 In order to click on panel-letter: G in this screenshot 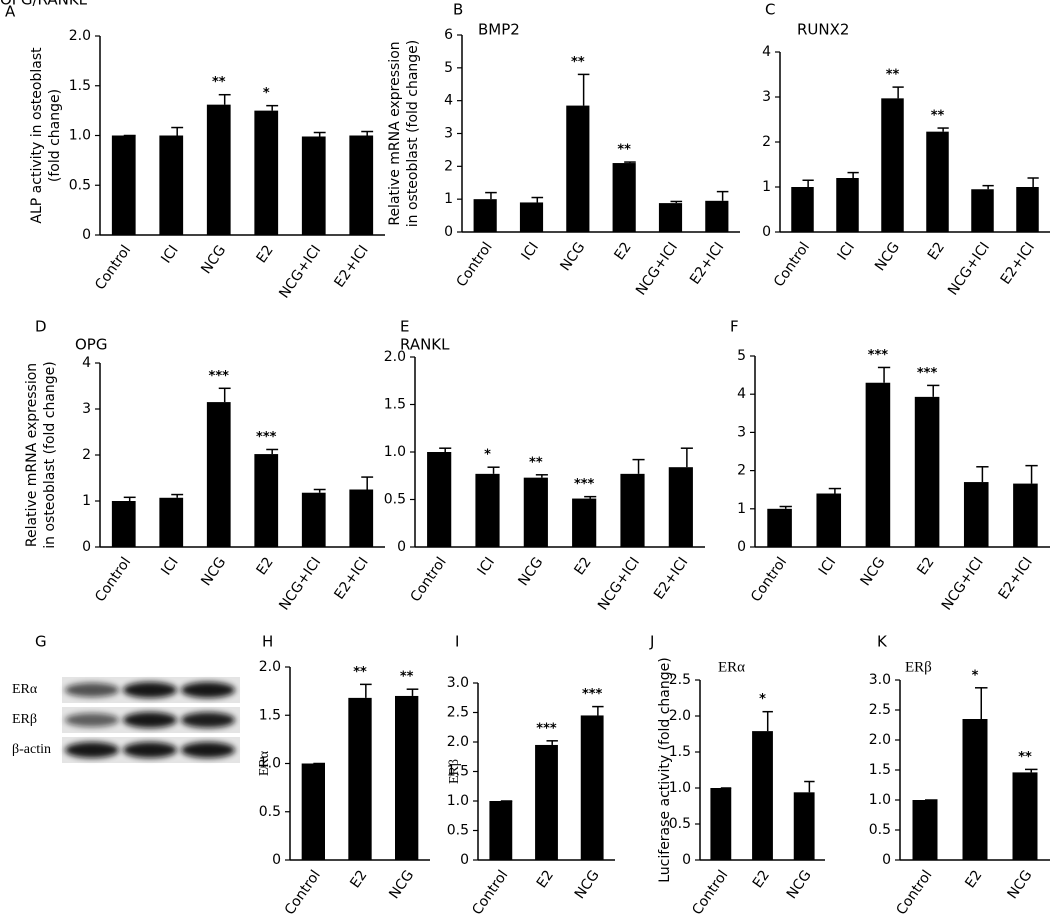, I will do `click(41, 642)`.